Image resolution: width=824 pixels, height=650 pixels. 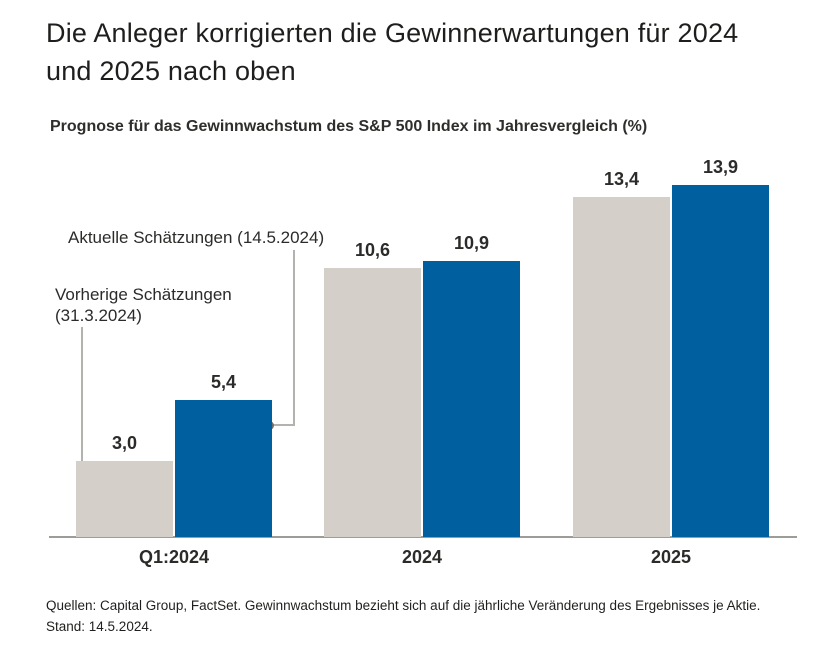 I want to click on callout-line-current-vertical, so click(x=294, y=338).